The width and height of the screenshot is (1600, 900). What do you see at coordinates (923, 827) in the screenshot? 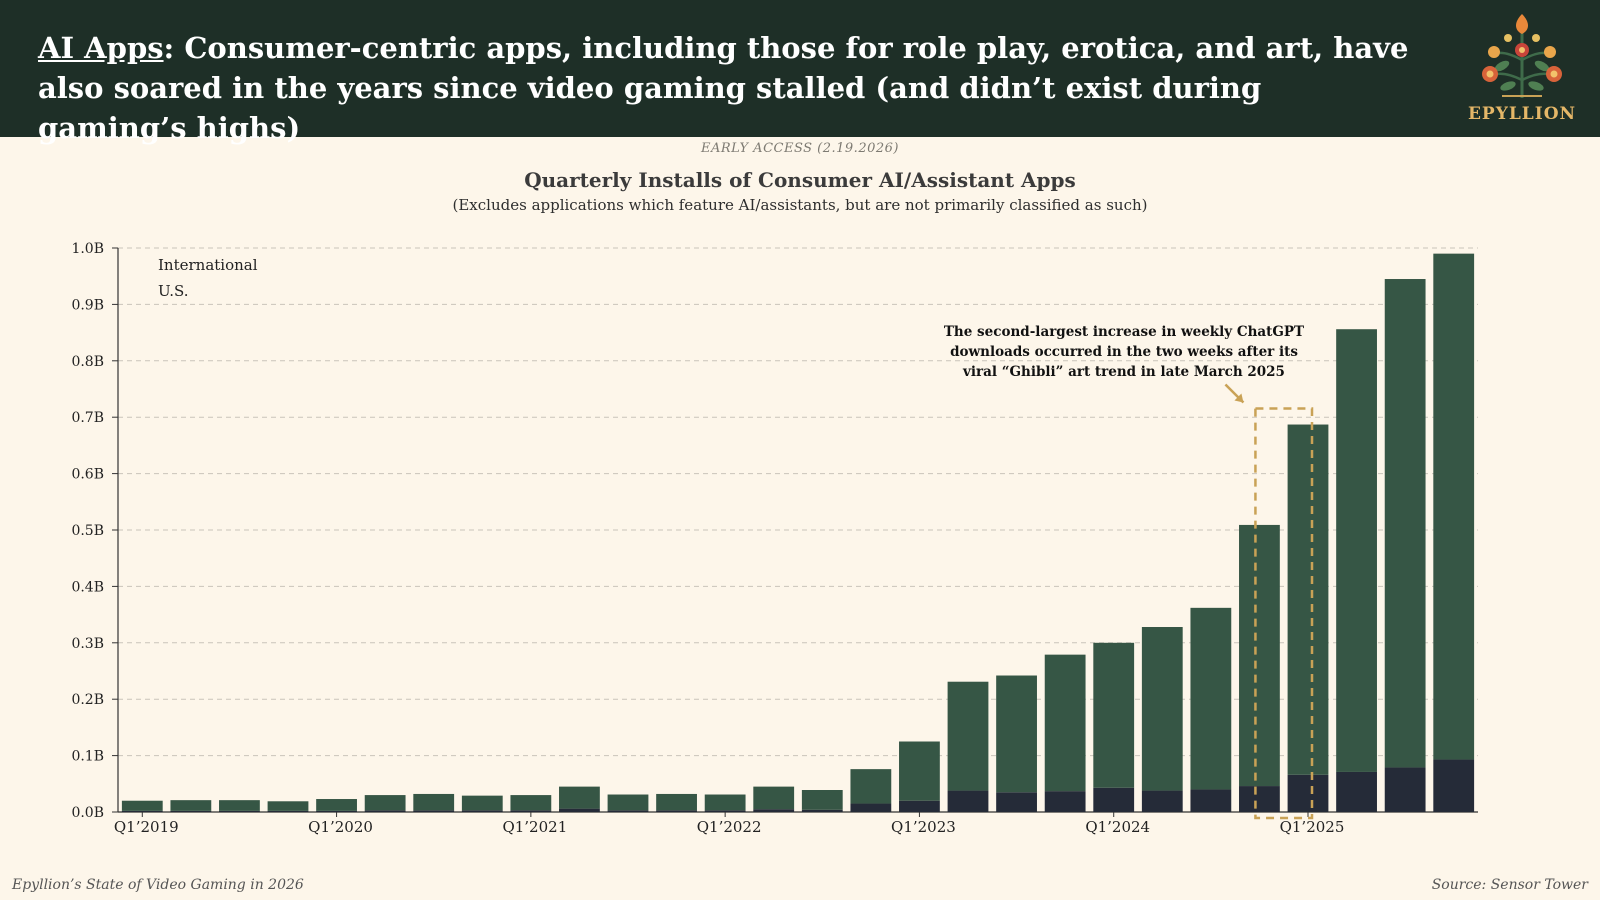
I see `x-tick-label: Q1’2023` at bounding box center [923, 827].